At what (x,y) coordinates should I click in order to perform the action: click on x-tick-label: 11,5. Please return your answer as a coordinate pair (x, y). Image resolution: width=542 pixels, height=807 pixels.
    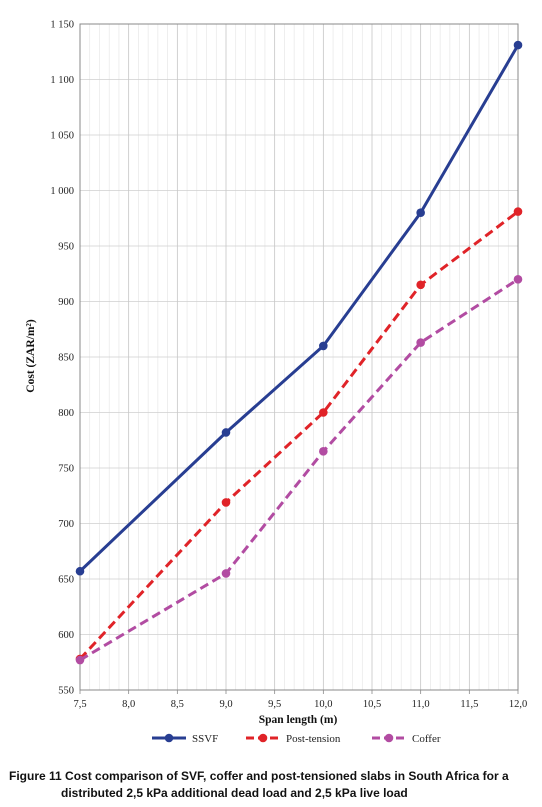
    Looking at the image, I should click on (469, 704).